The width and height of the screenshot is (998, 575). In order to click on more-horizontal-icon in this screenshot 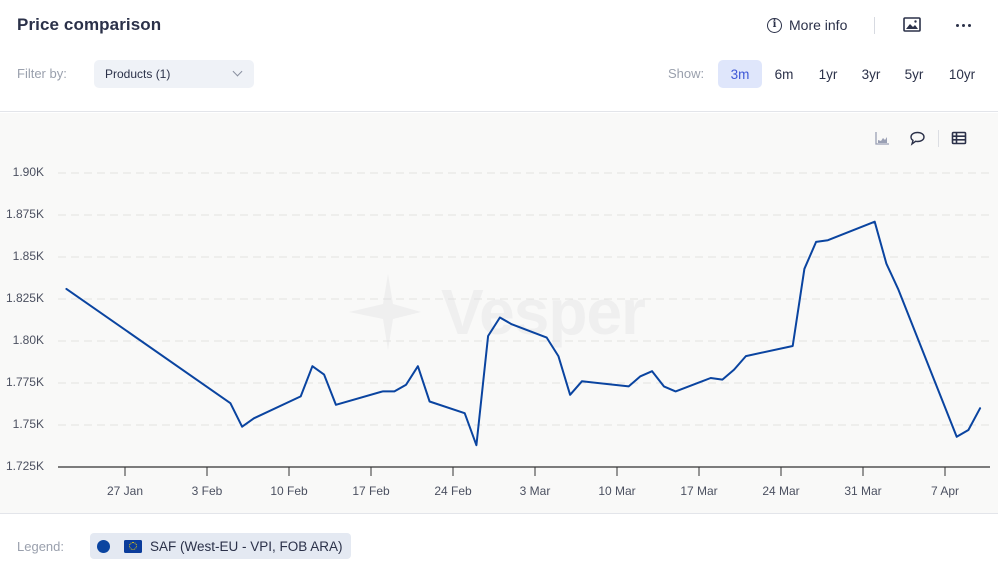, I will do `click(957, 25)`.